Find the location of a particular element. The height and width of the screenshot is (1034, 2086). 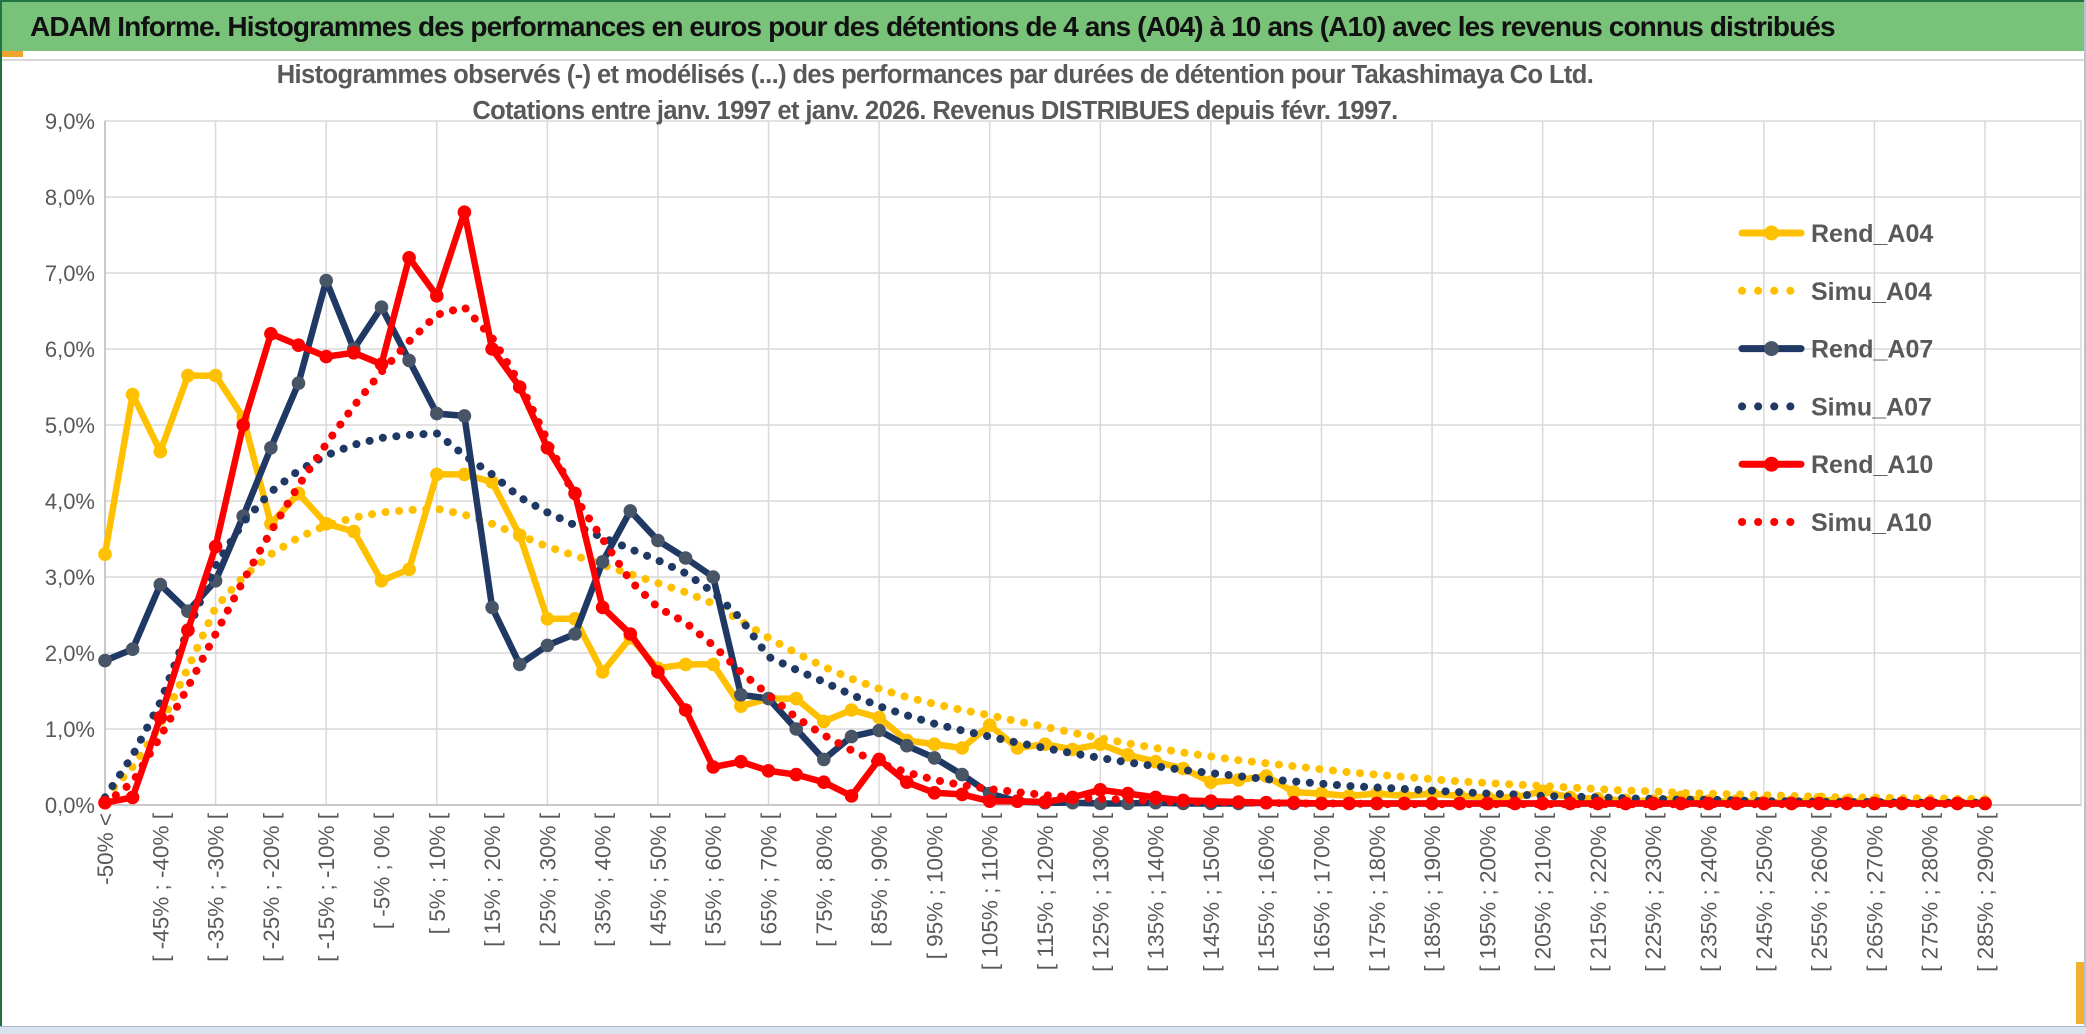

legend-item-Rend_A04: Rend_A04 is located at coordinates (1835, 234).